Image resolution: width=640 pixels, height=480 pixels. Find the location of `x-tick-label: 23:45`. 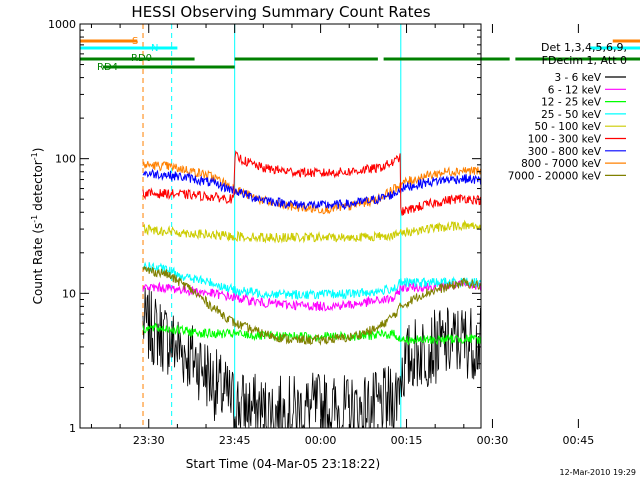

x-tick-label: 23:45 is located at coordinates (235, 440).